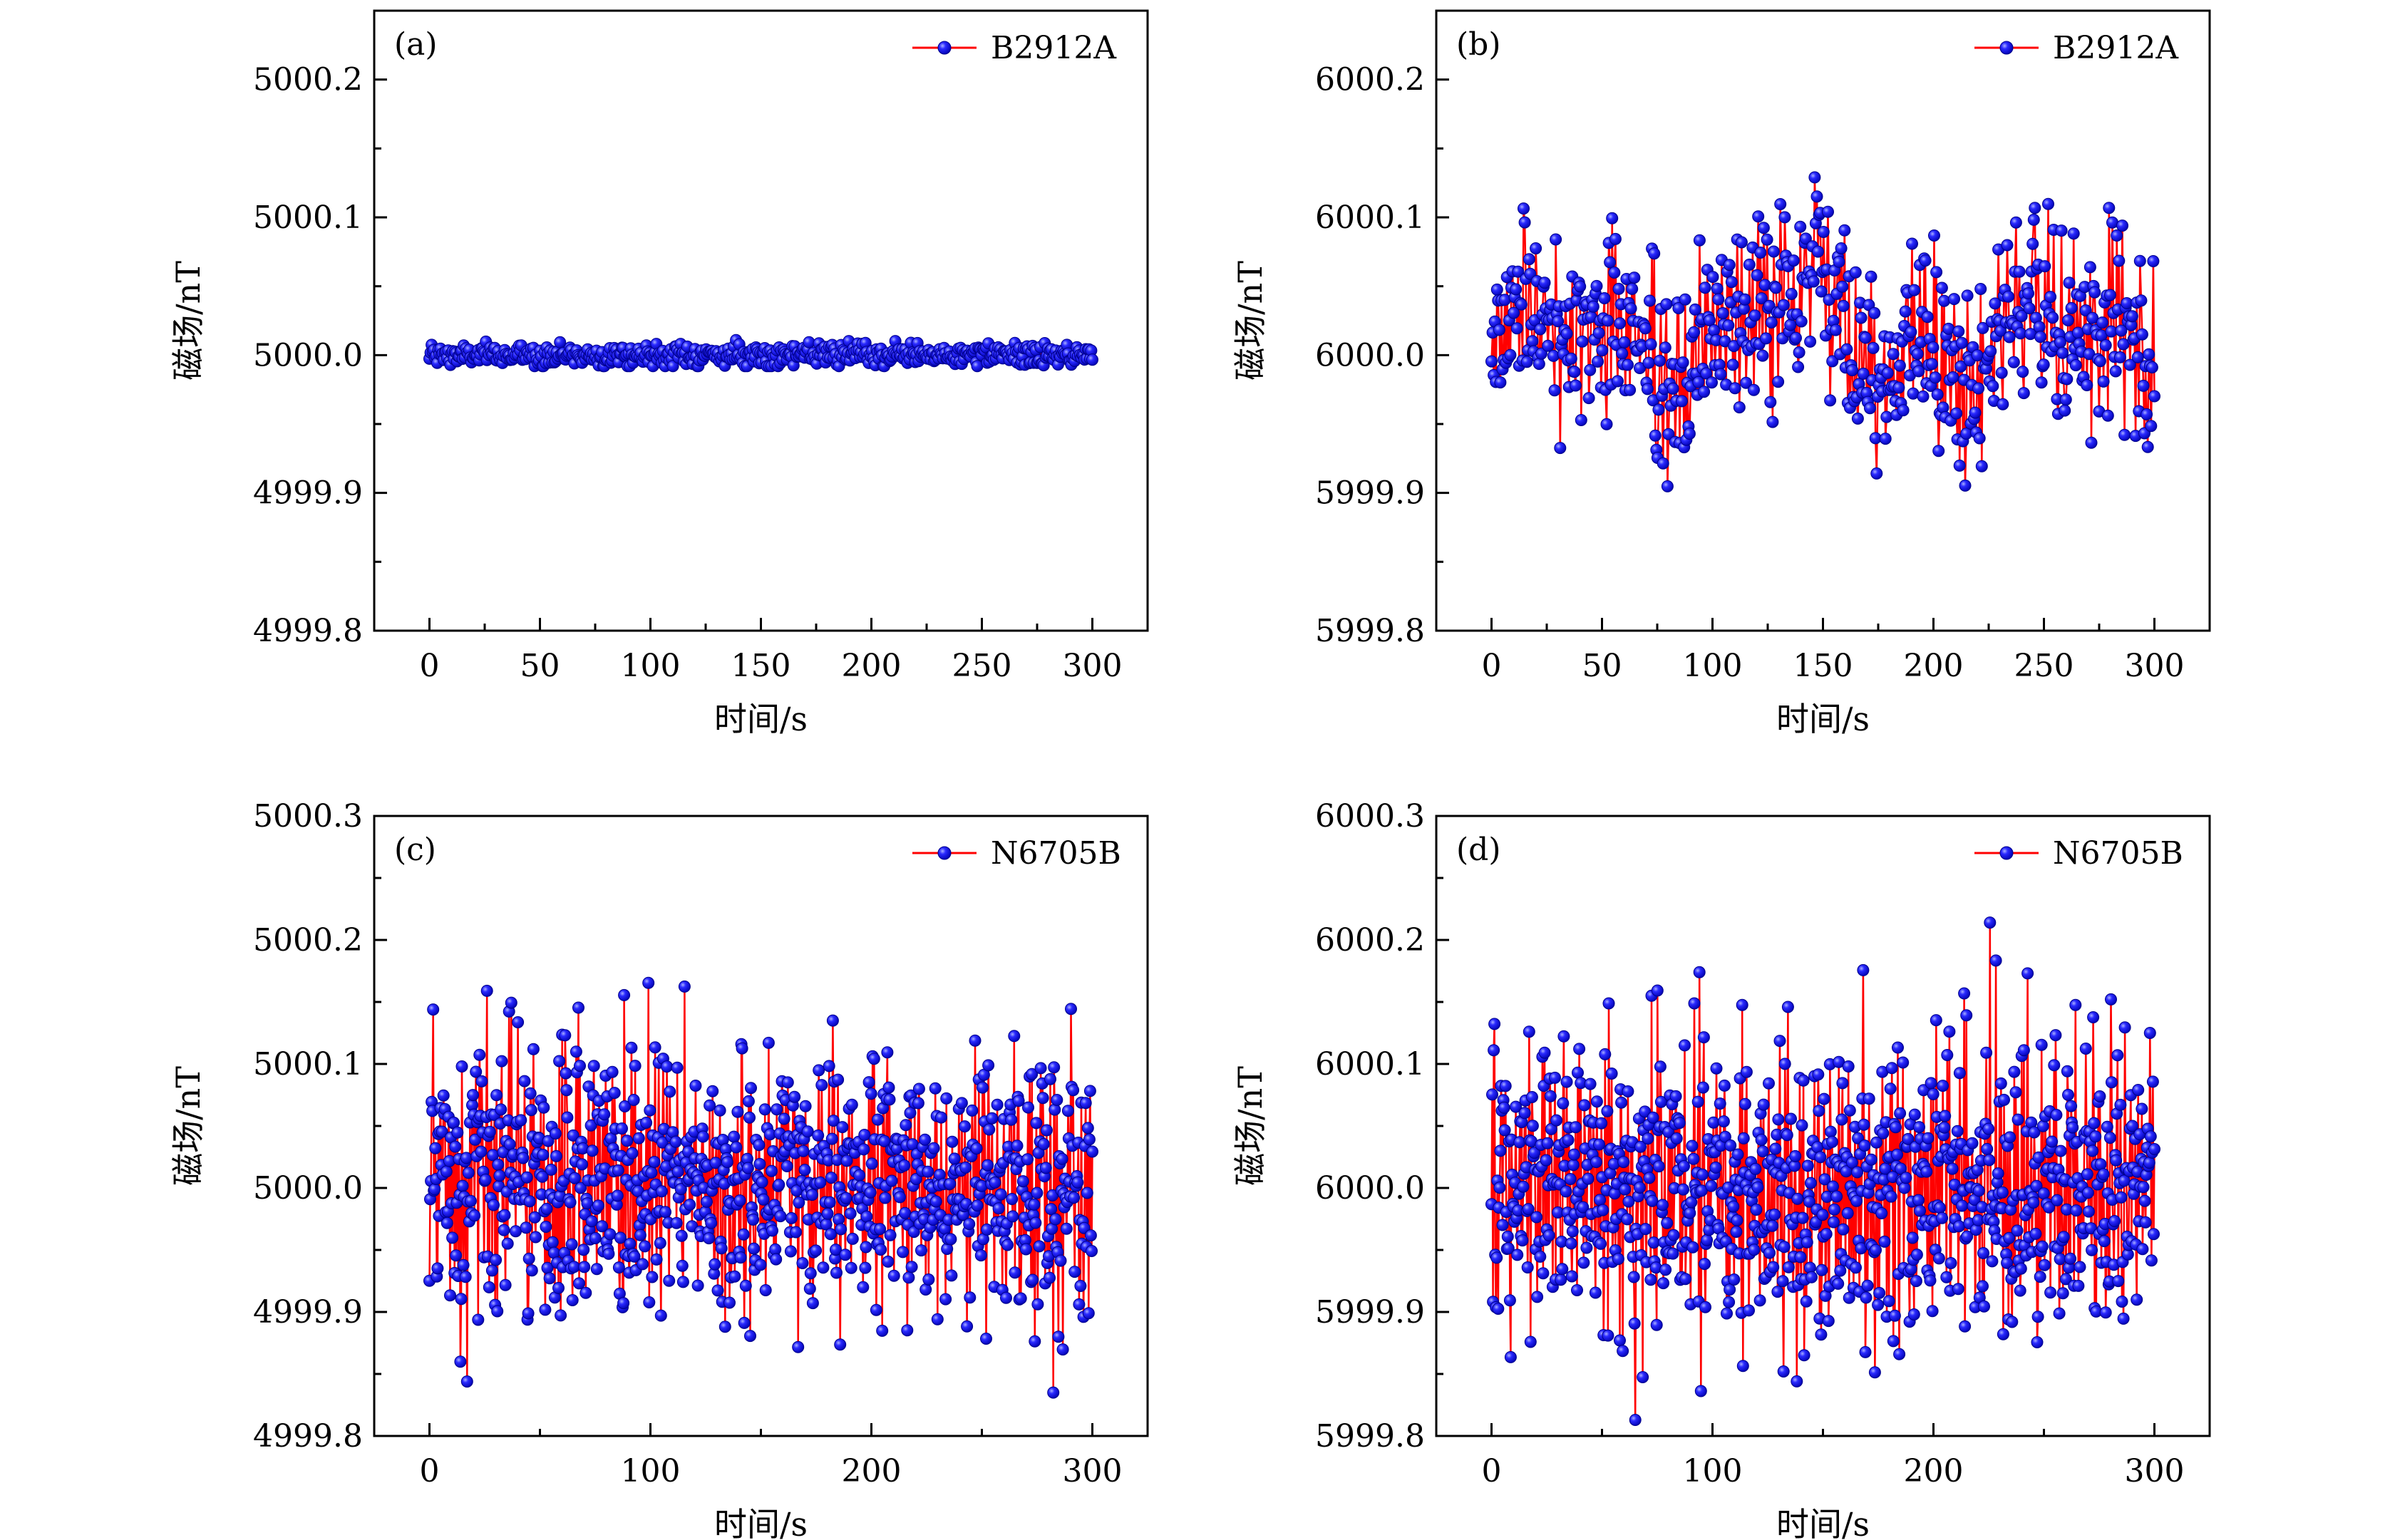  What do you see at coordinates (1054, 48) in the screenshot?
I see `legend-label: B2912A` at bounding box center [1054, 48].